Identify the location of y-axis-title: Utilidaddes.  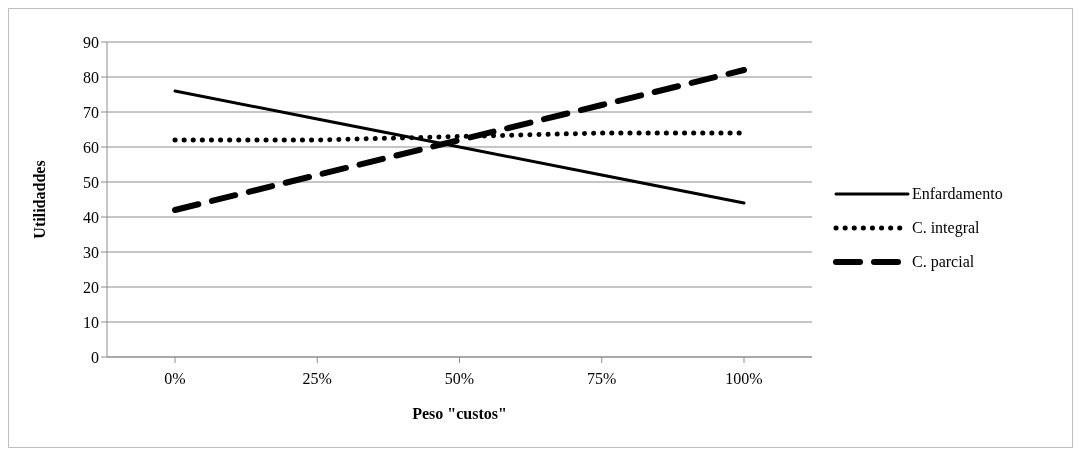
(39, 199).